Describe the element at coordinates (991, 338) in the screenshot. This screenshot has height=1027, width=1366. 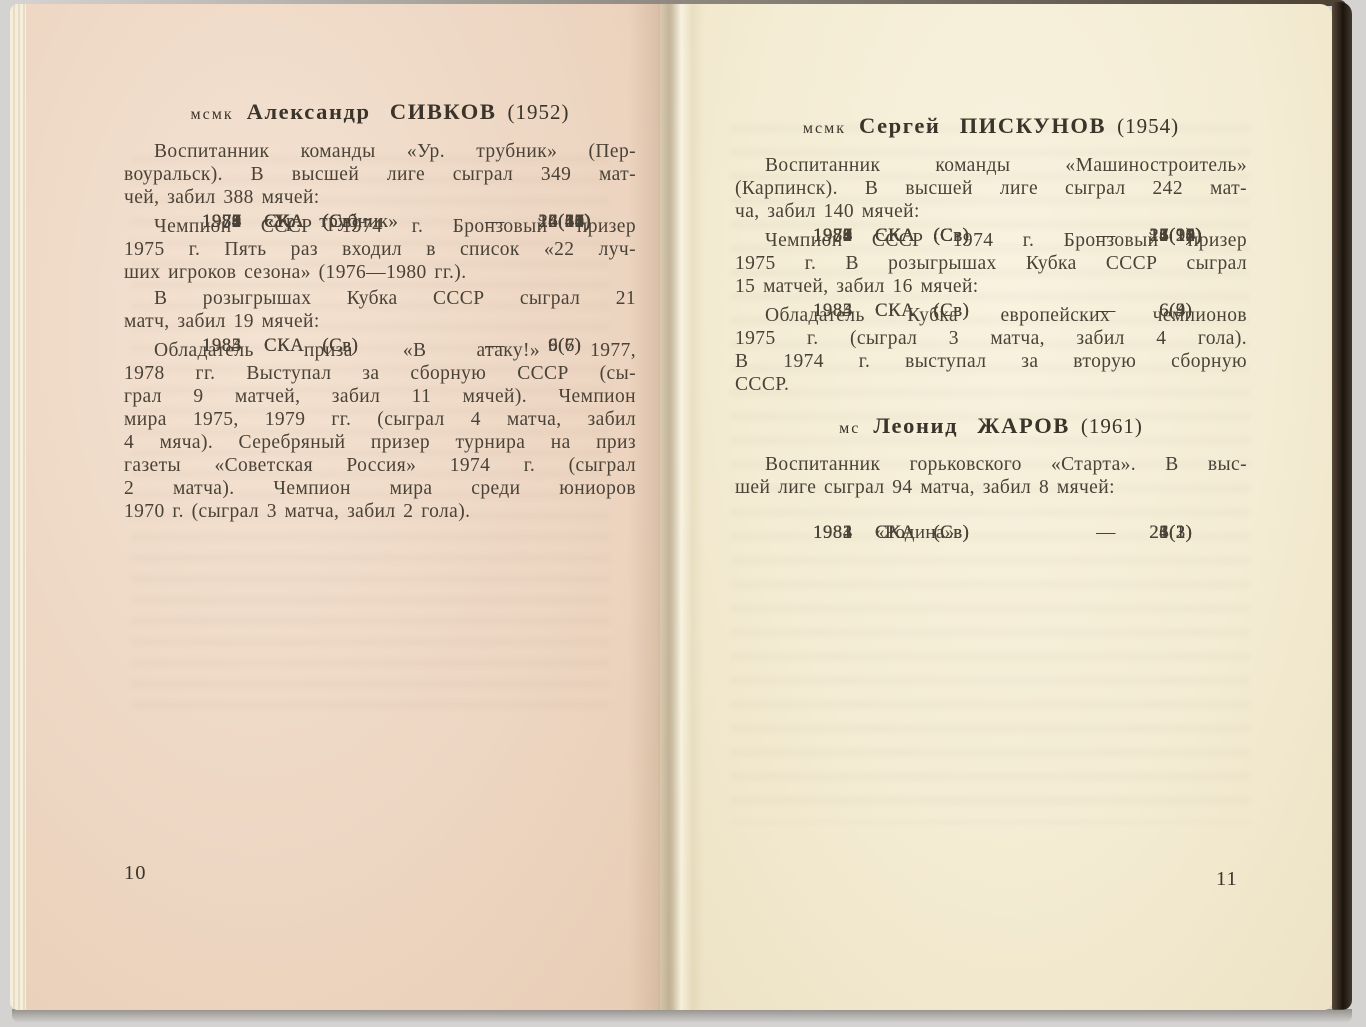
I see `bio-text-line: 1975 г. (сыграл 3 матча, забил 4 гола).` at that location.